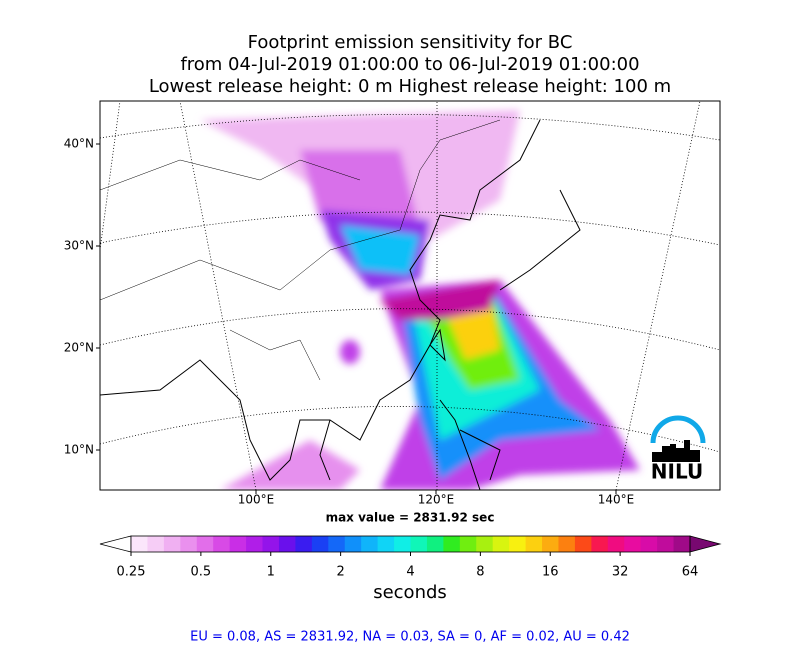 This screenshot has width=800, height=654. I want to click on logo-skyline, so click(676, 451).